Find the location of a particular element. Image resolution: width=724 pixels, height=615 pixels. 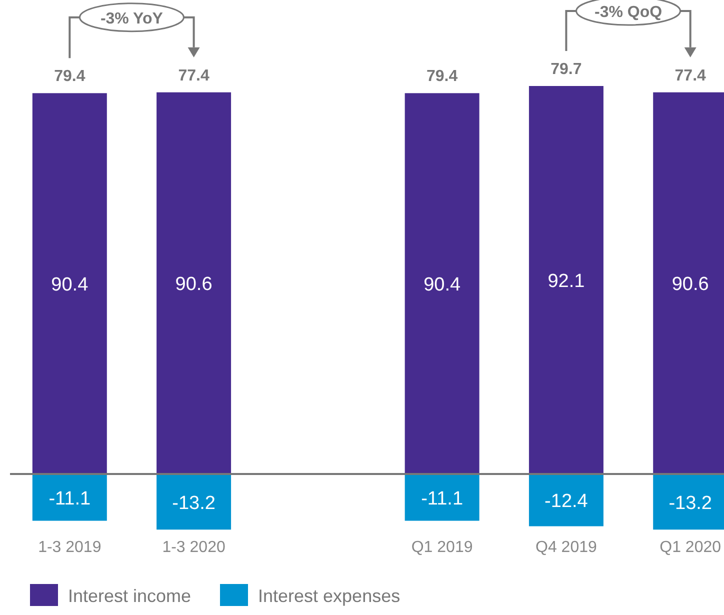

data-label: -12.4 is located at coordinates (566, 501).